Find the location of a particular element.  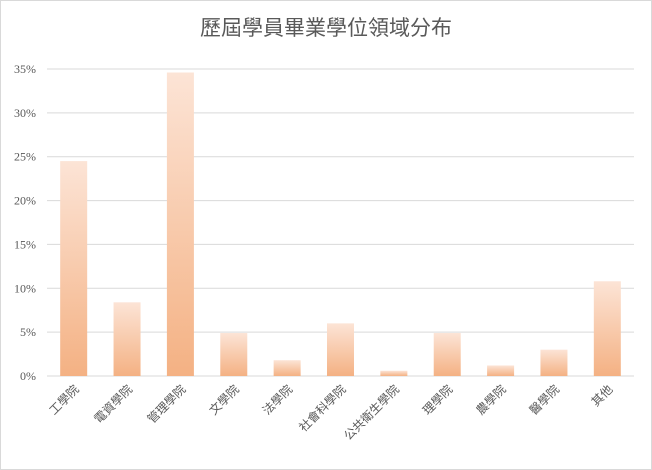

chart-title: 歷屆學員畢業學位領域分布 is located at coordinates (326, 28).